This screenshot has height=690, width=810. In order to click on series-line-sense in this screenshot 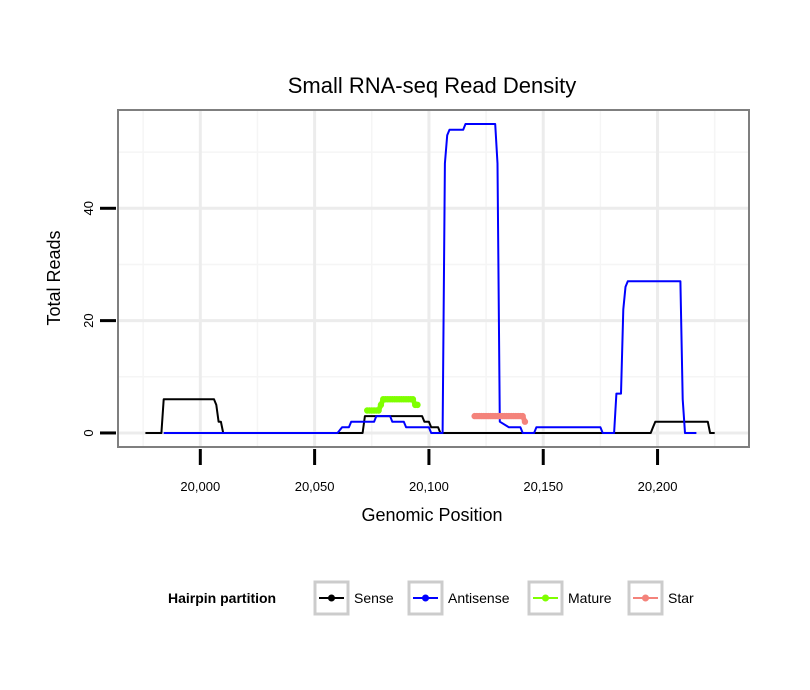, I will do `click(430, 416)`.